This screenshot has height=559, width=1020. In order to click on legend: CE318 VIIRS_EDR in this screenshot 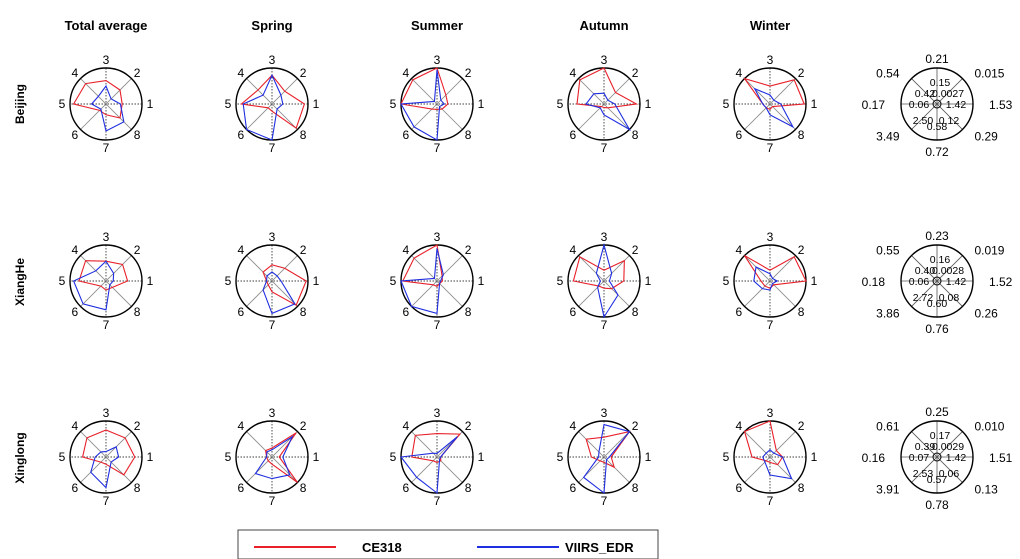, I will do `click(448, 544)`.